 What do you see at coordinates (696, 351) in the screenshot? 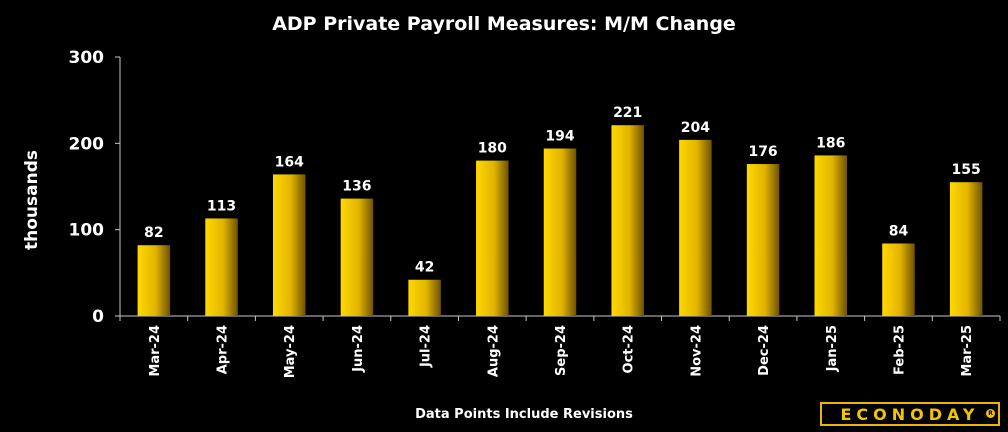
I see `x-tick-label-Nov-24: Nov-24` at bounding box center [696, 351].